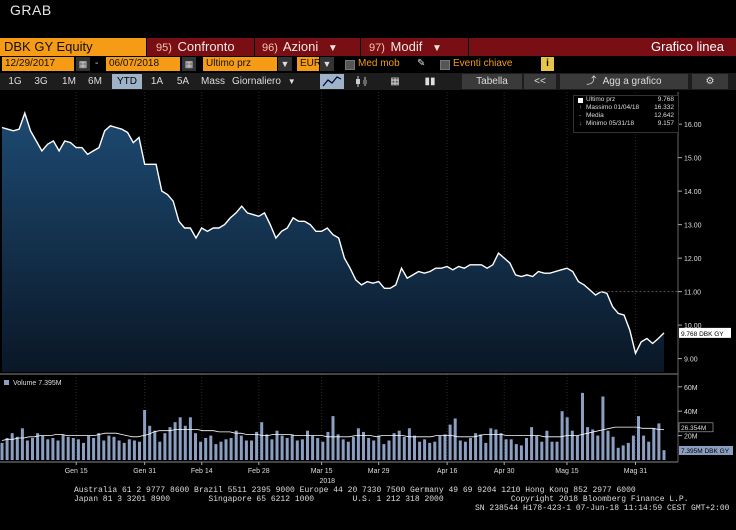  Describe the element at coordinates (15, 81) in the screenshot. I see `tab-1g: 1G` at that location.